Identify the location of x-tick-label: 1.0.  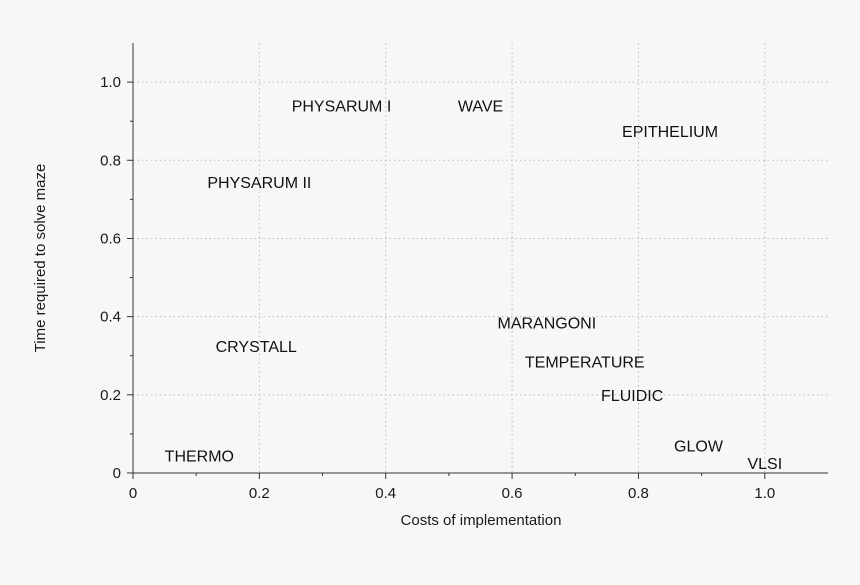
(764, 493).